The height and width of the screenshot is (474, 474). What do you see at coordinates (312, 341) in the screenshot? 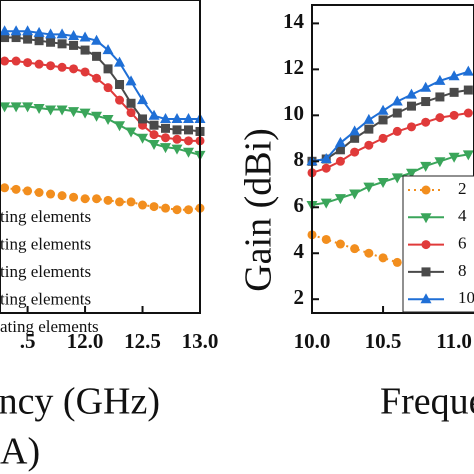
I see `x-tick-label: 10.0` at bounding box center [312, 341].